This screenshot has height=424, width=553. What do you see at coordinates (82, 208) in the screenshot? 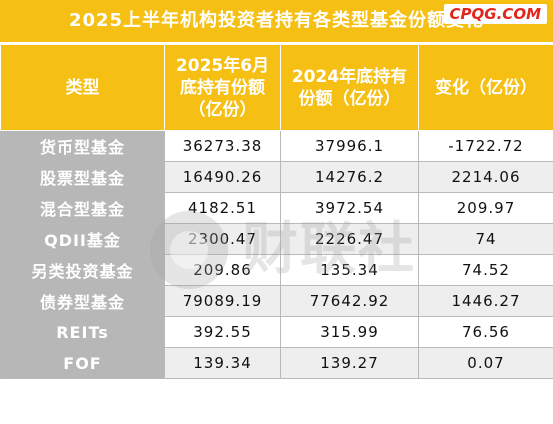
I see `row-type: 混合型基金` at bounding box center [82, 208].